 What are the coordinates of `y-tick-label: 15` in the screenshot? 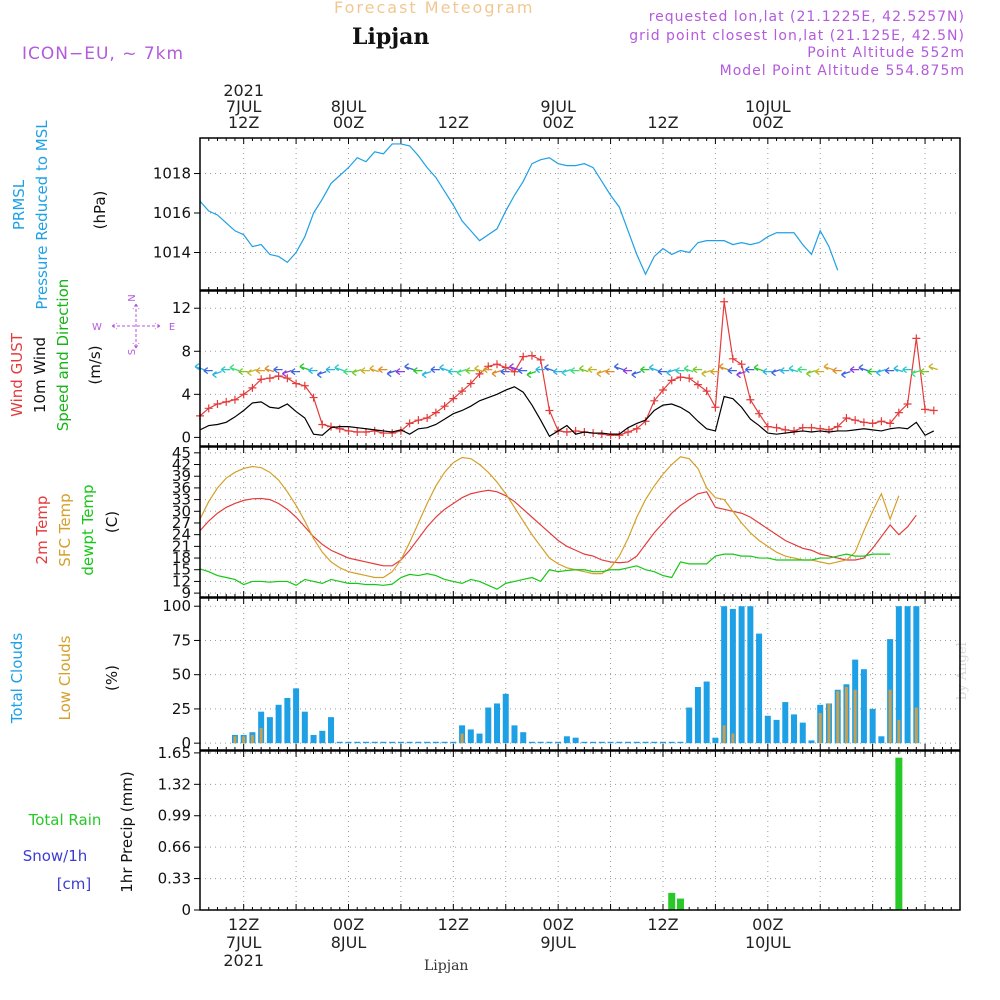 It's located at (181, 570).